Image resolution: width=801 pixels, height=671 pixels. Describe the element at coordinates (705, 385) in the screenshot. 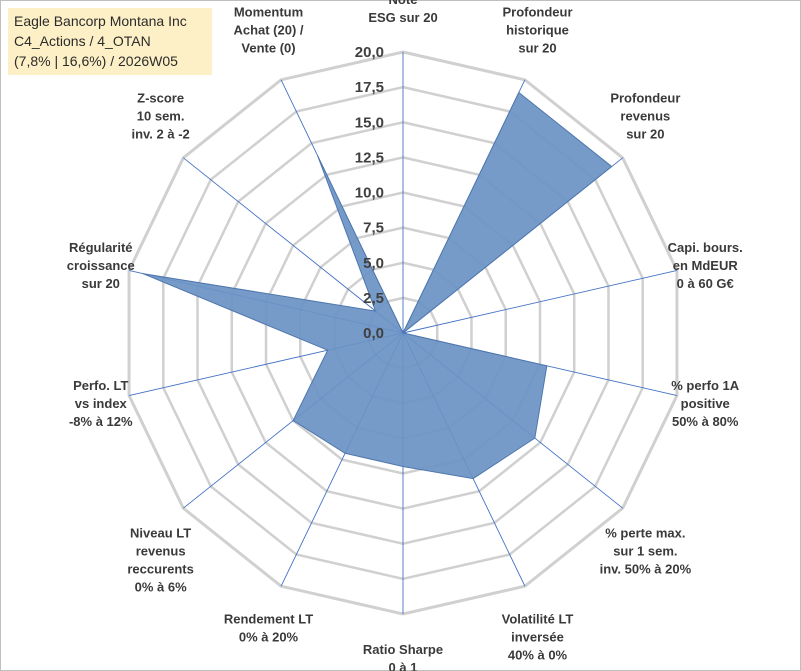

I see `axis-label-line: % perfo 1A` at that location.